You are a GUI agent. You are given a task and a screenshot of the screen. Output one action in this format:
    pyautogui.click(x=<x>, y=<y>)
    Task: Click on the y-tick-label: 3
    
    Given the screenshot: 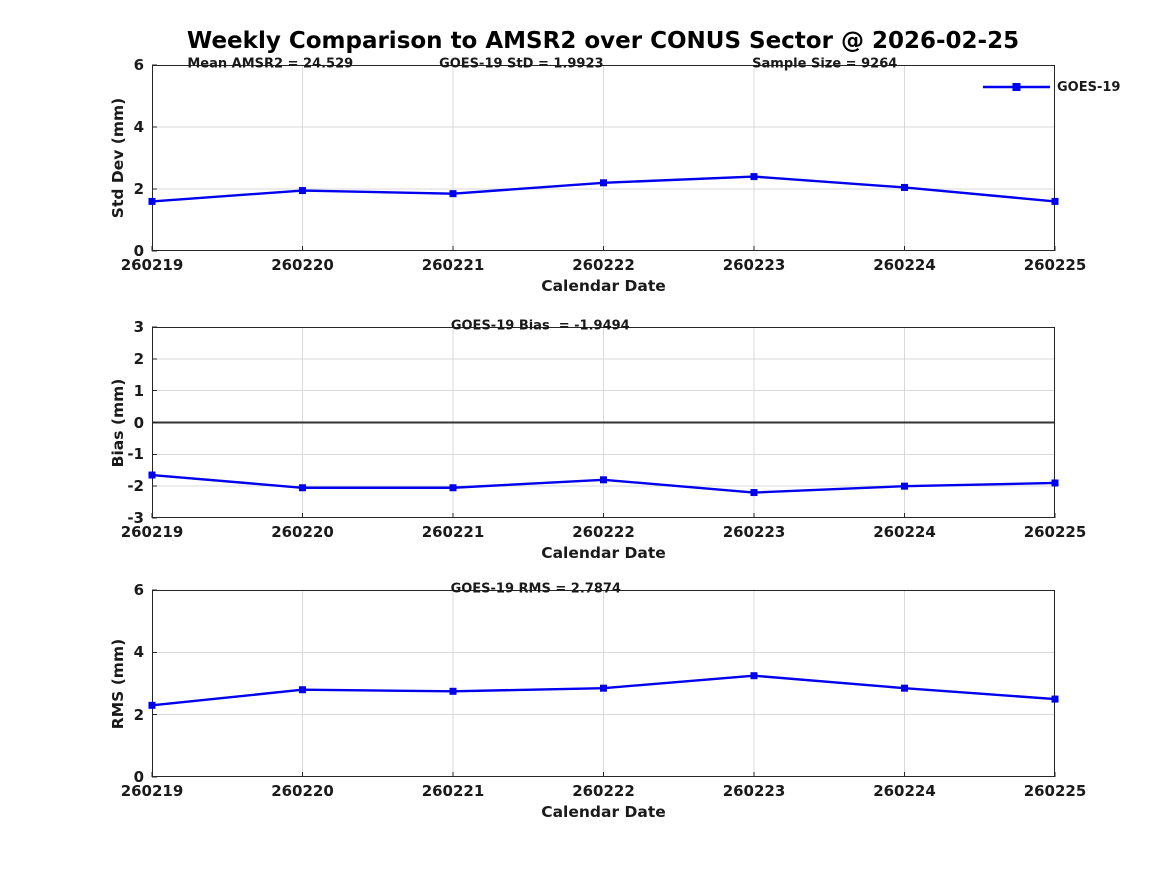 What is the action you would take?
    pyautogui.click(x=138, y=327)
    